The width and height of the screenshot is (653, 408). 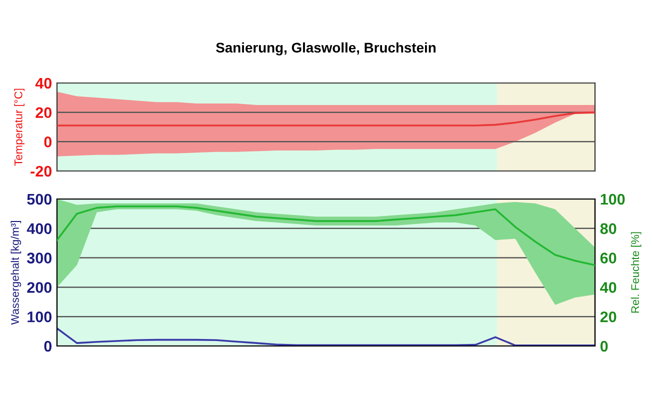 I want to click on chart-title: Sanierung, Glaswolle, Bruchstein, so click(x=326, y=49).